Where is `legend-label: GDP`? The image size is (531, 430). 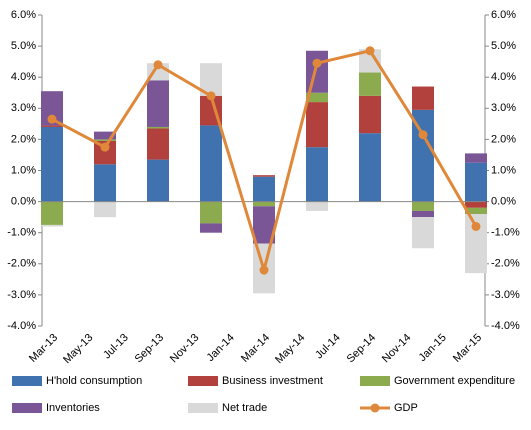
legend-label: GDP is located at coordinates (406, 408).